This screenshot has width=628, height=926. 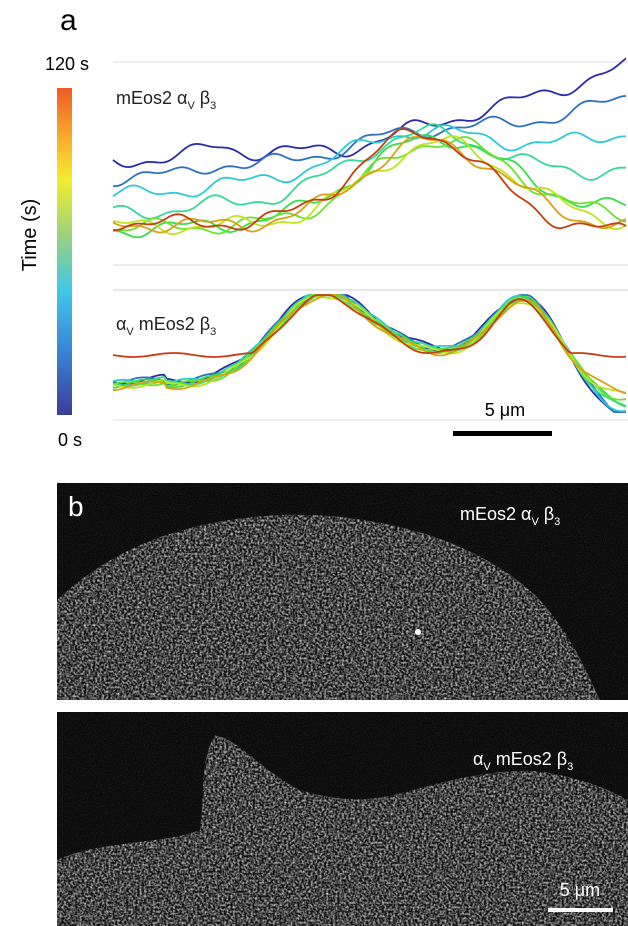 I want to click on image-label: mEos2 αV β3, so click(x=510, y=516).